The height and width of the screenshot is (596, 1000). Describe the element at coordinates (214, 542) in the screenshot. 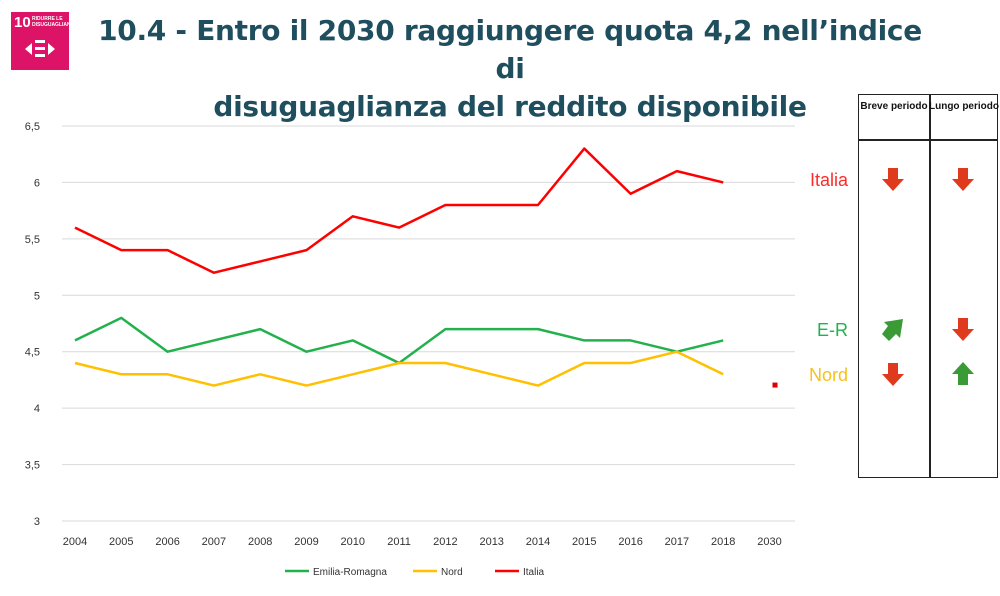

I see `x-tick-label: 2007` at that location.